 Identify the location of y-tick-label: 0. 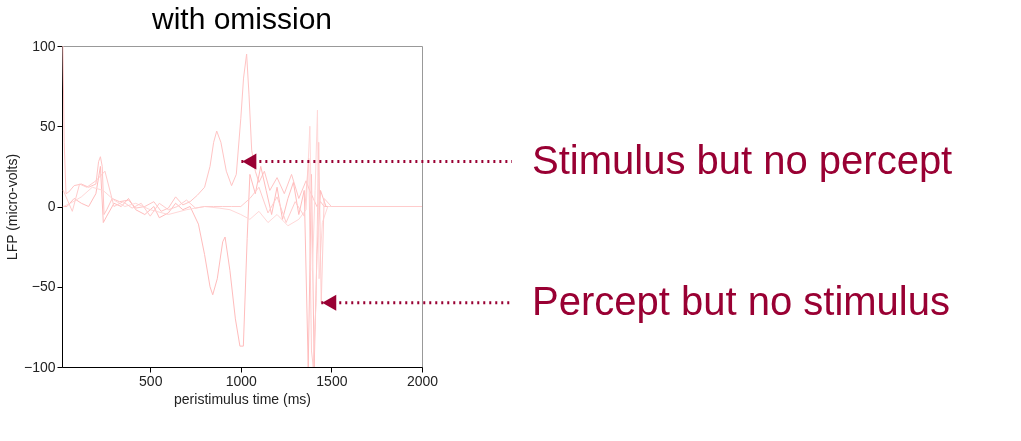
(51, 206).